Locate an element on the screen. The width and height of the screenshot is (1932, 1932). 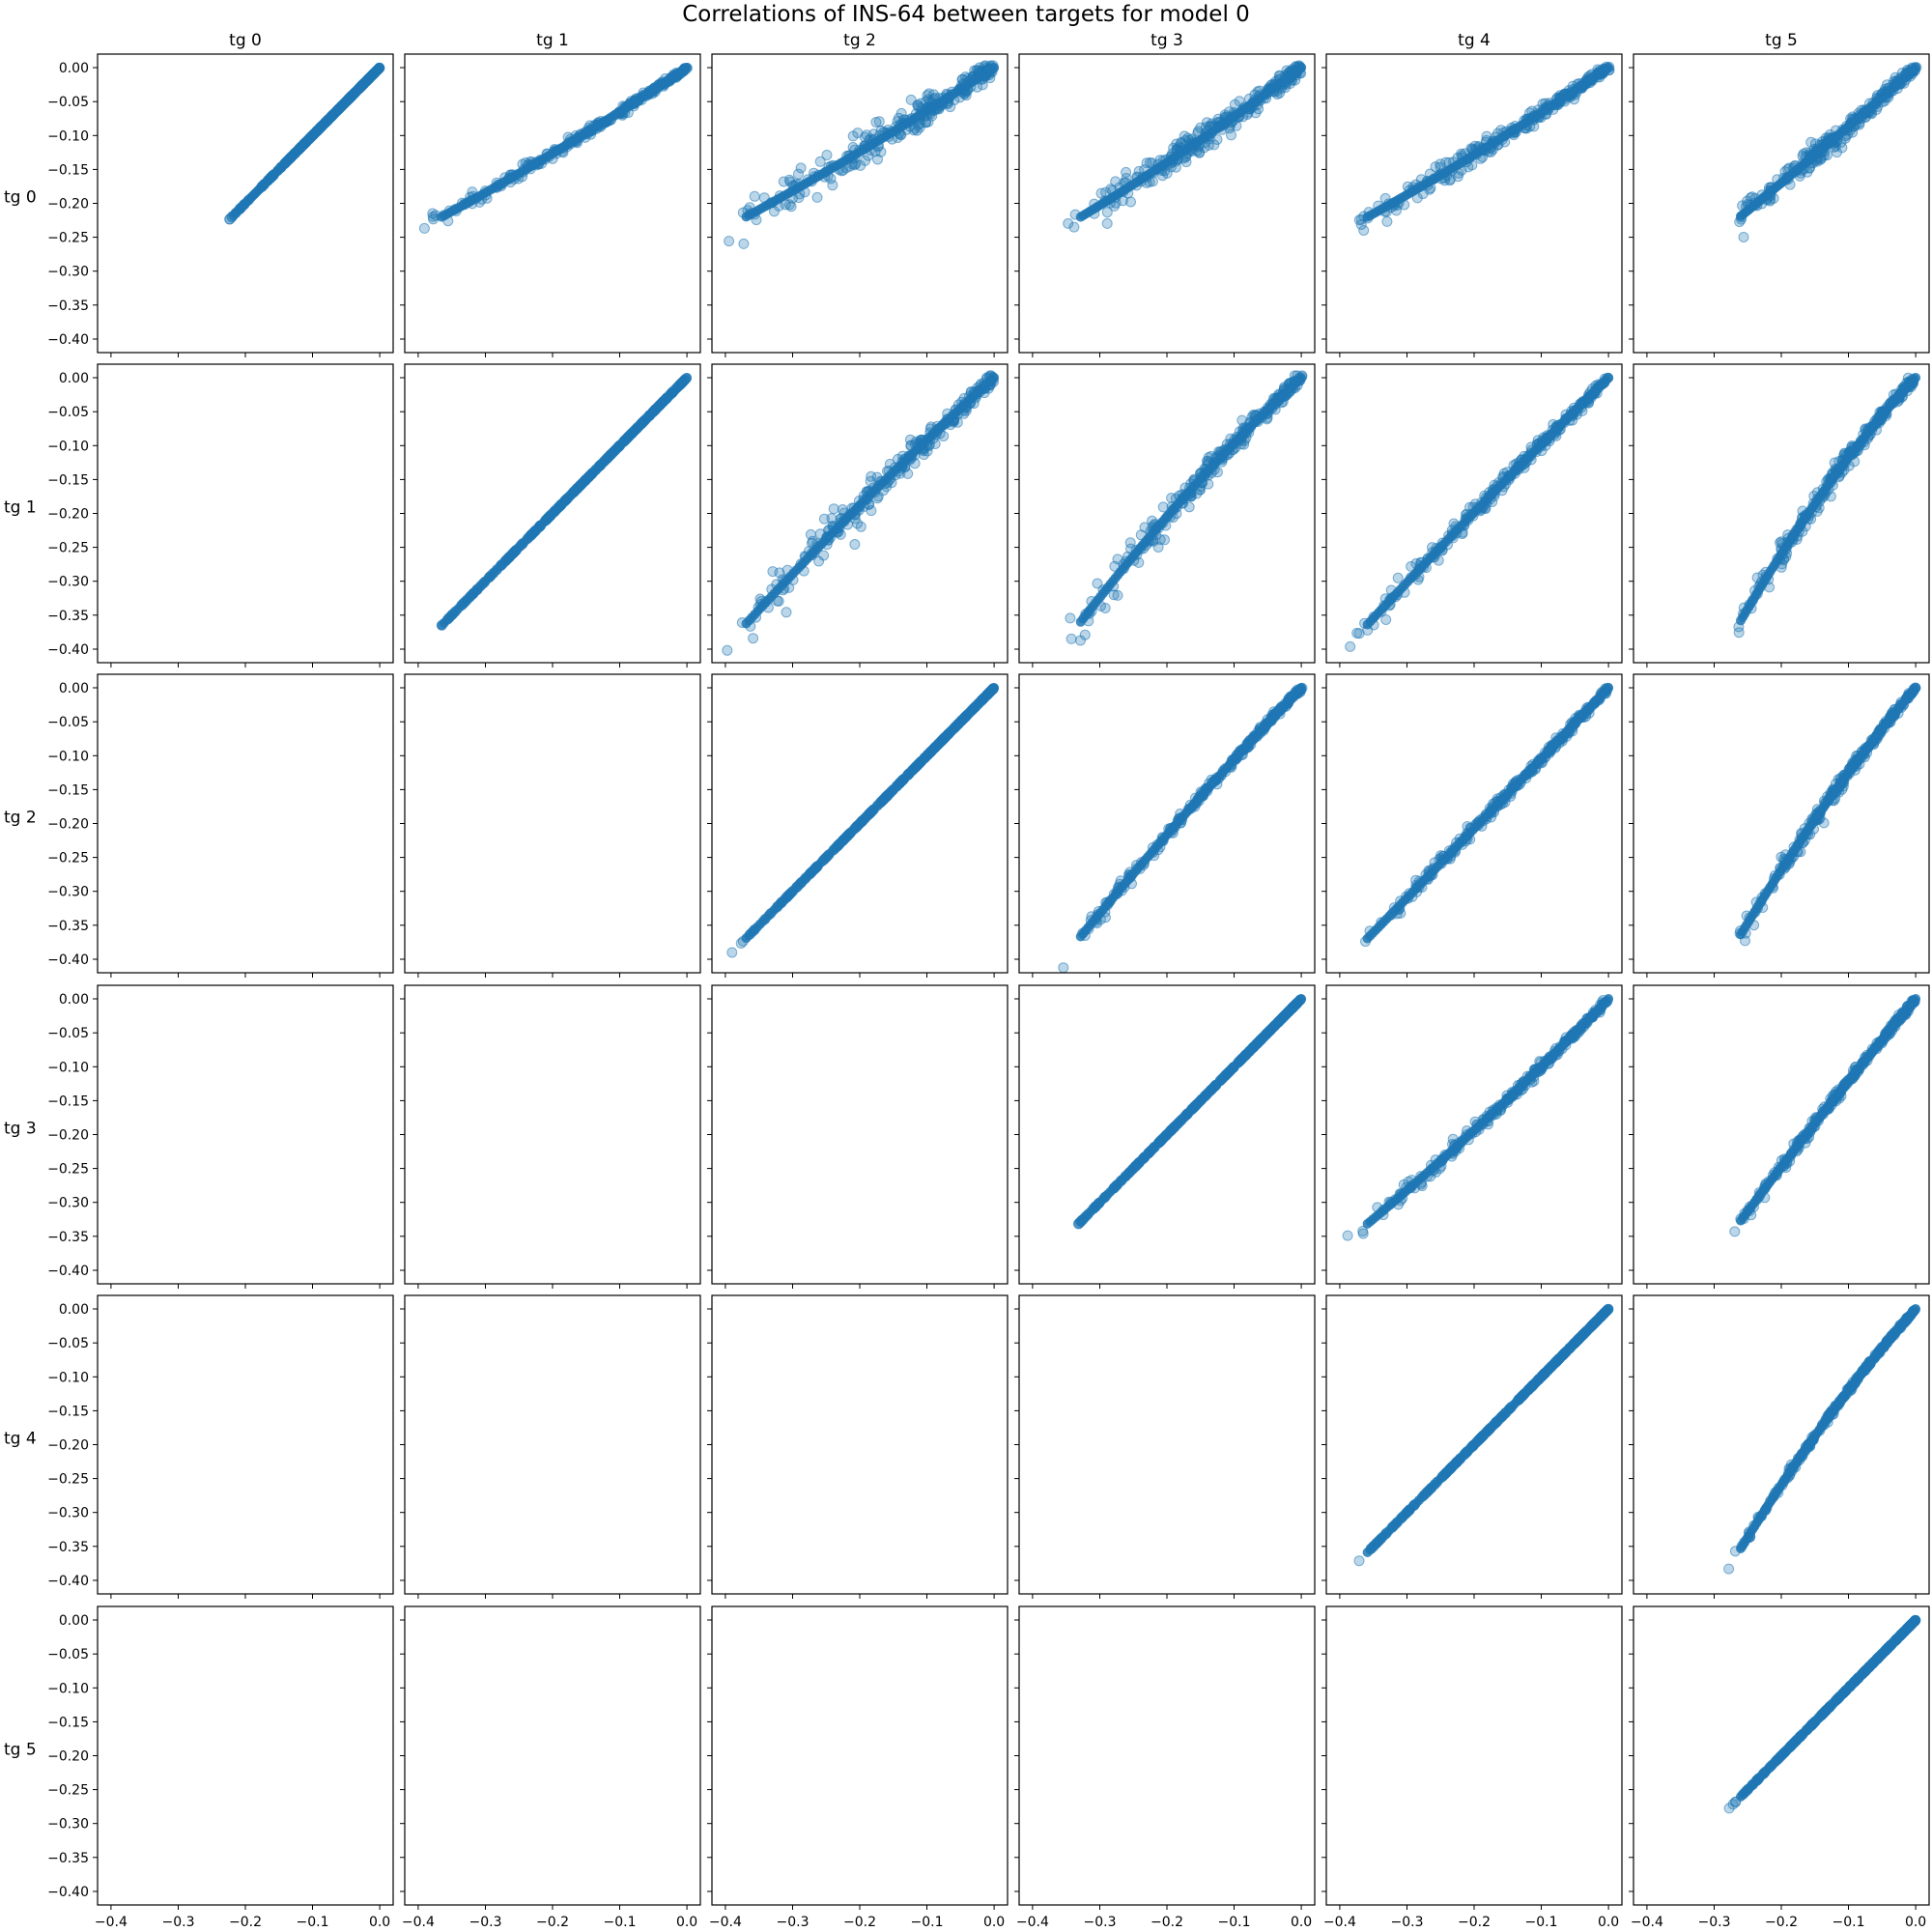
subplot-r2-c3 is located at coordinates (1165, 825).